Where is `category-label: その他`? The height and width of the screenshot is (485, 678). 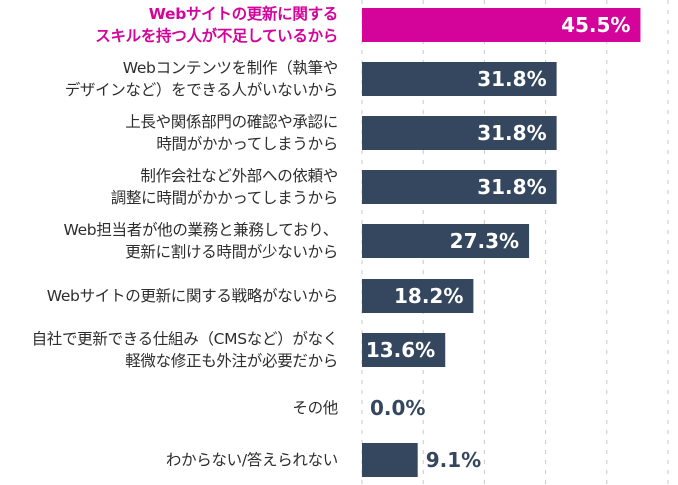 category-label: その他 is located at coordinates (315, 408).